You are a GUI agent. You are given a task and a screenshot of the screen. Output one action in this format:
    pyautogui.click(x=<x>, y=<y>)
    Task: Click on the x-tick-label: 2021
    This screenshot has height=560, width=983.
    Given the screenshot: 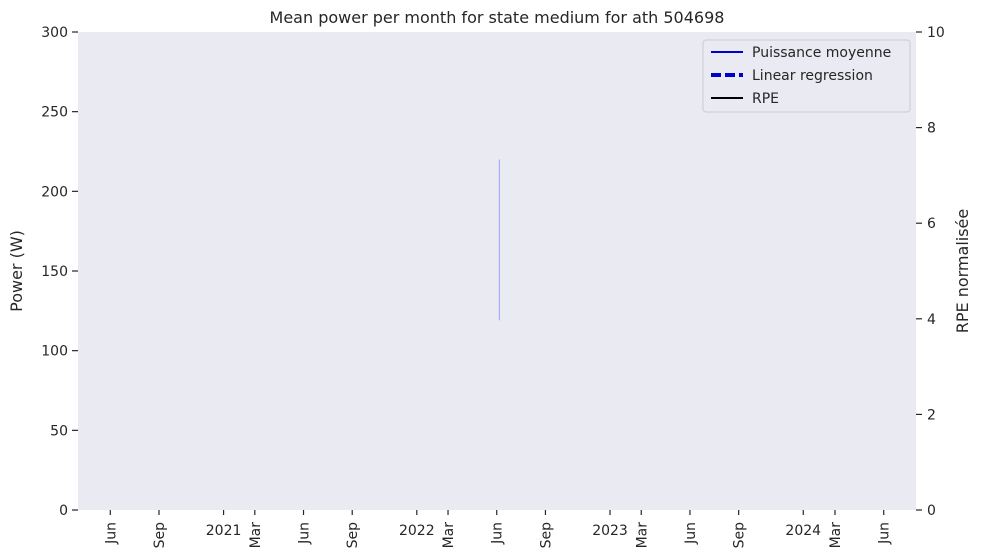 What is the action you would take?
    pyautogui.click(x=224, y=531)
    